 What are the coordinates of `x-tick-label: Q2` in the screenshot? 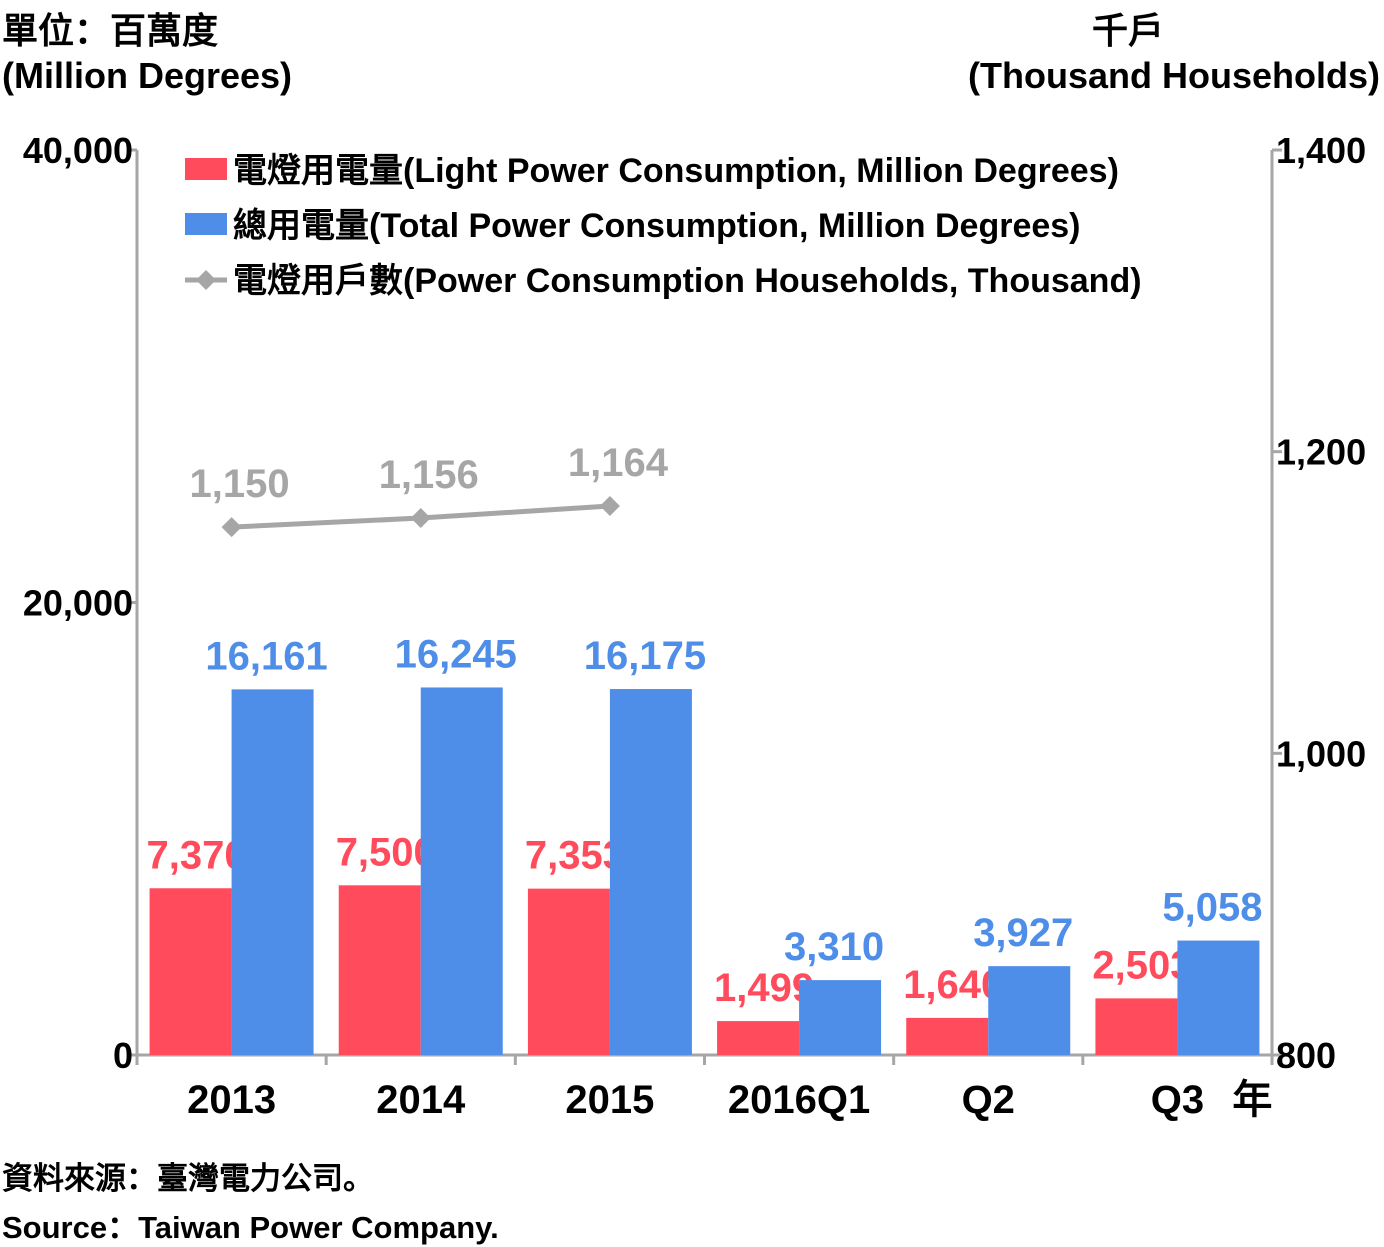 It's located at (988, 1100).